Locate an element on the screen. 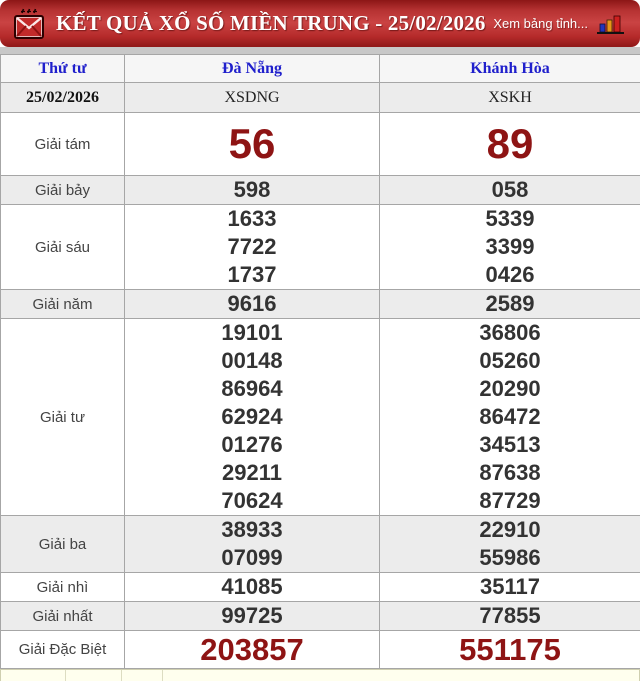  prize-label: Giải ba is located at coordinates (63, 544).